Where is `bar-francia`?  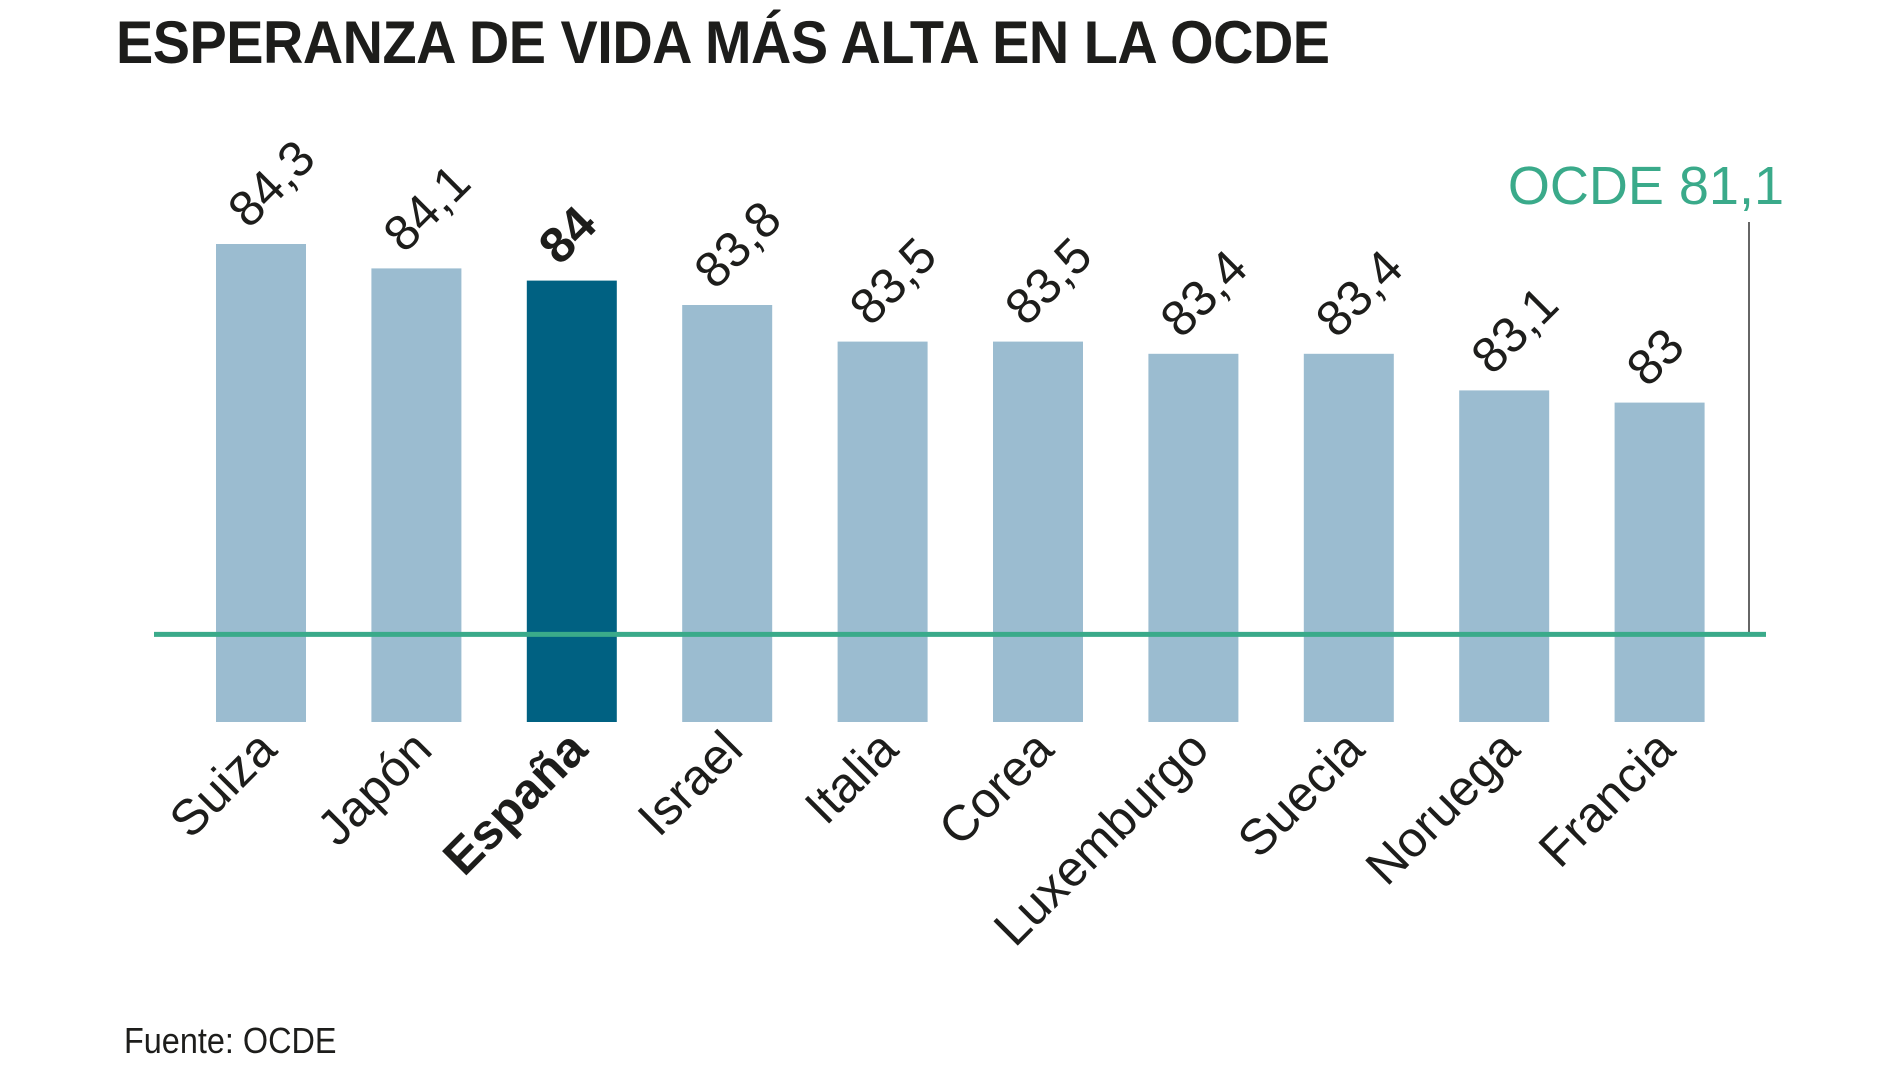 bar-francia is located at coordinates (1659, 562).